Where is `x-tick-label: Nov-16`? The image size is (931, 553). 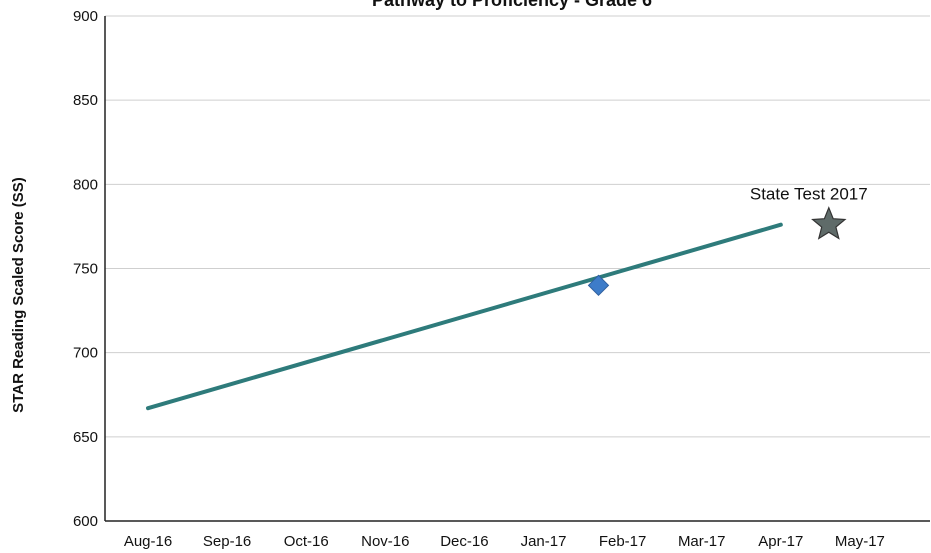 x-tick-label: Nov-16 is located at coordinates (385, 541).